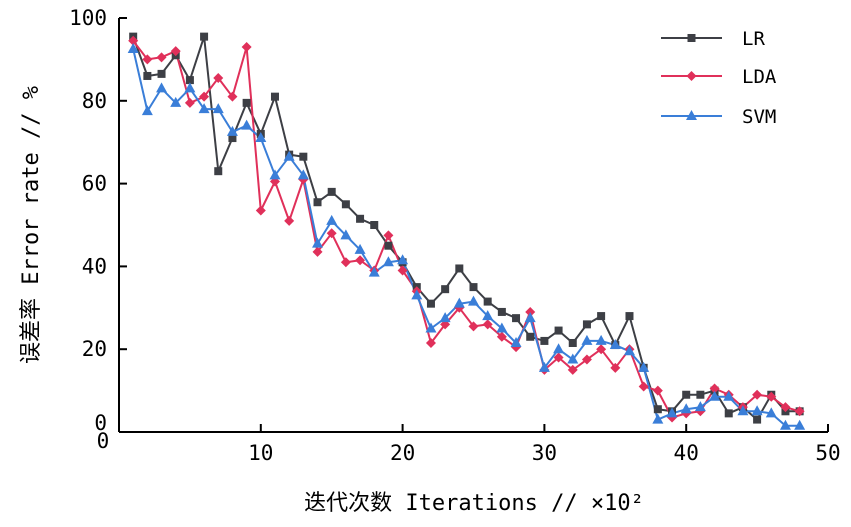 This screenshot has height=527, width=851. I want to click on x-origin-label: 0, so click(103, 441).